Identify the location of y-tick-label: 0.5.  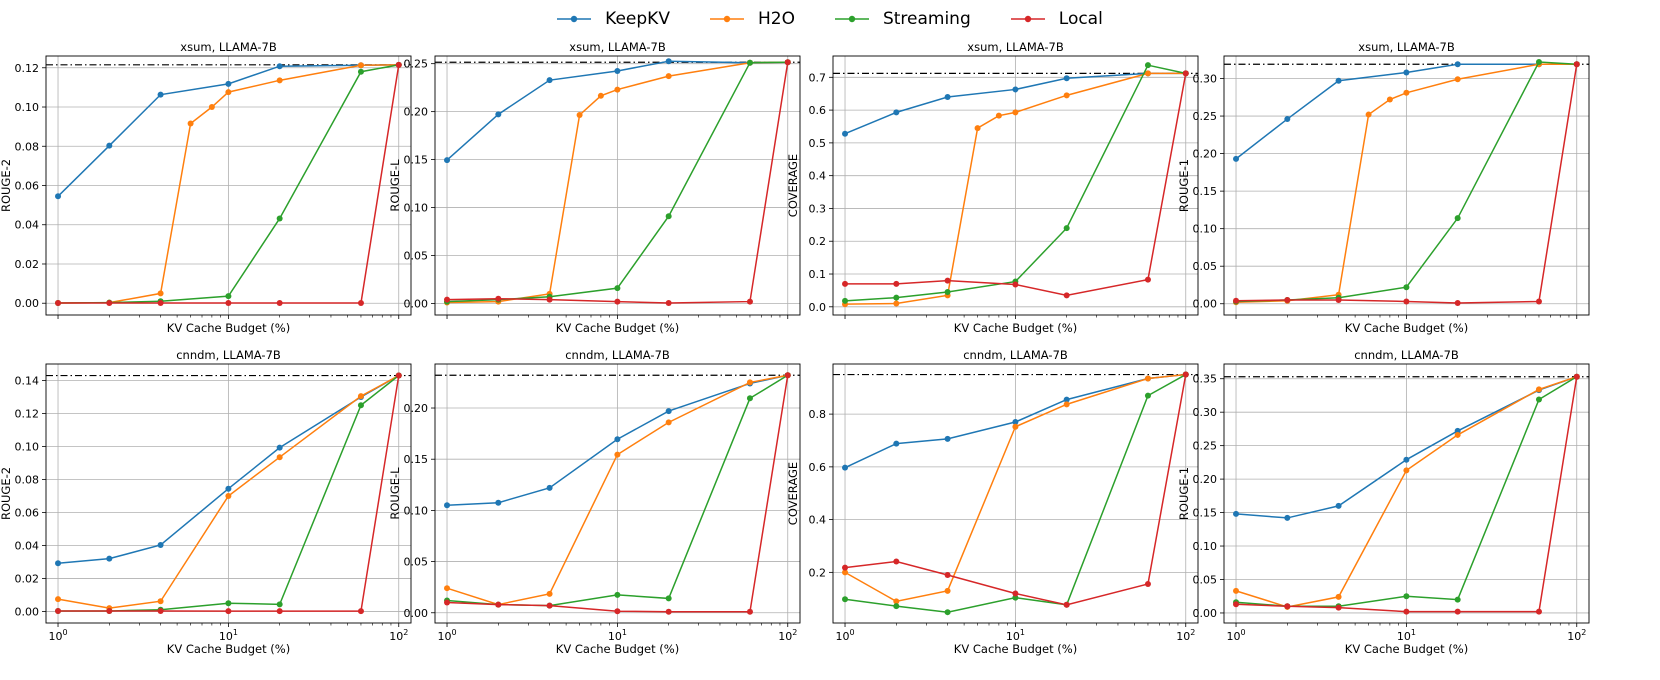
(818, 143).